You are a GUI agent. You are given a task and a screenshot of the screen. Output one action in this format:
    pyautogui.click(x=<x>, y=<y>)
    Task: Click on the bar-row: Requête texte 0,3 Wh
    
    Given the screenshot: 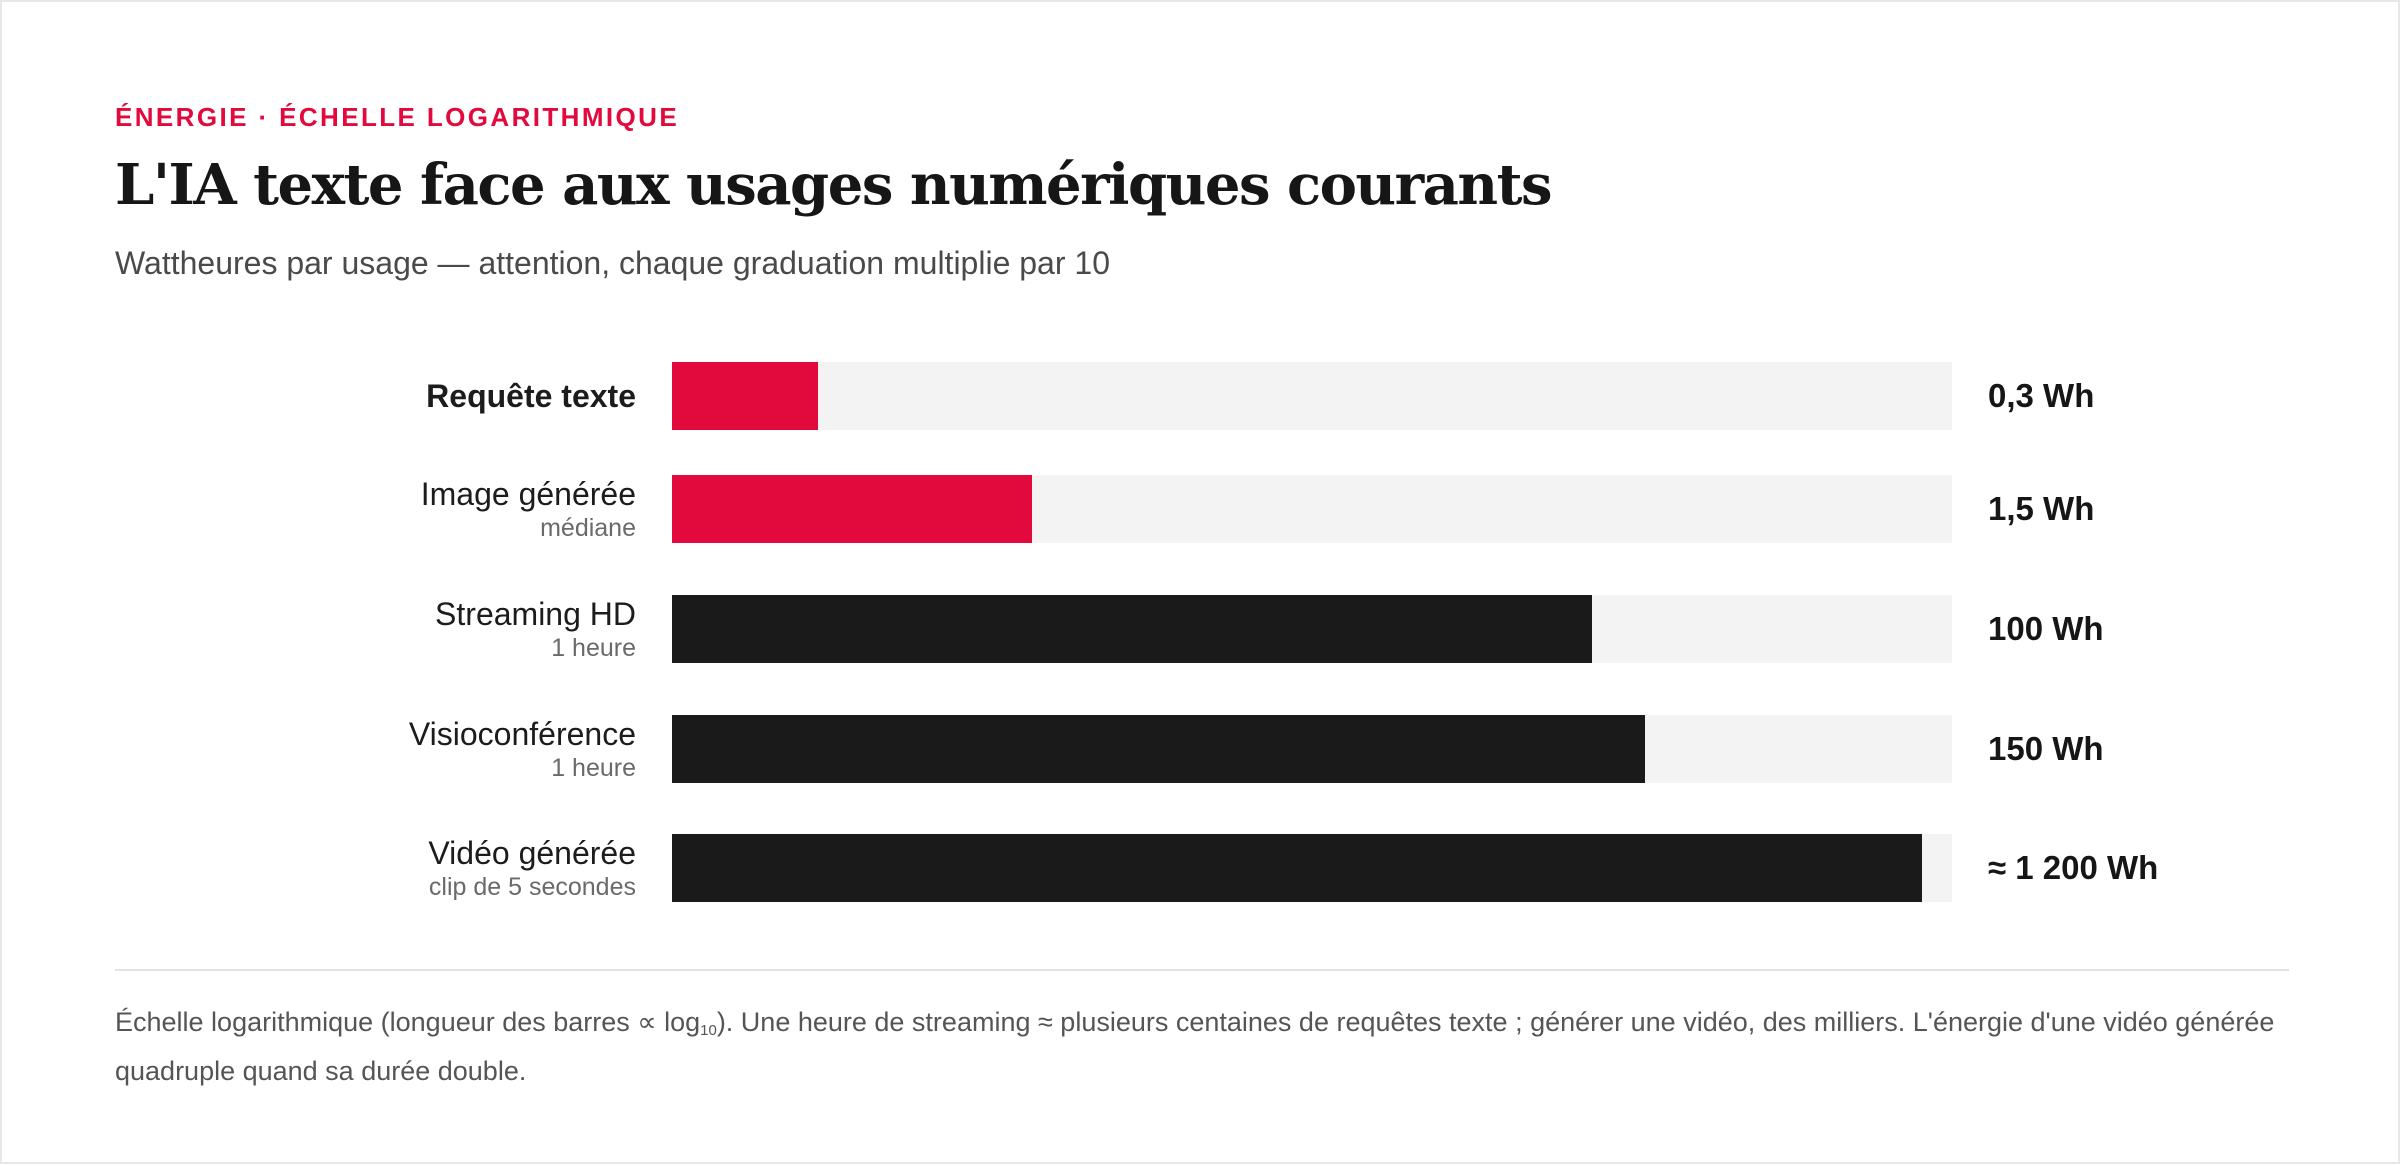 What is the action you would take?
    pyautogui.click(x=1201, y=396)
    